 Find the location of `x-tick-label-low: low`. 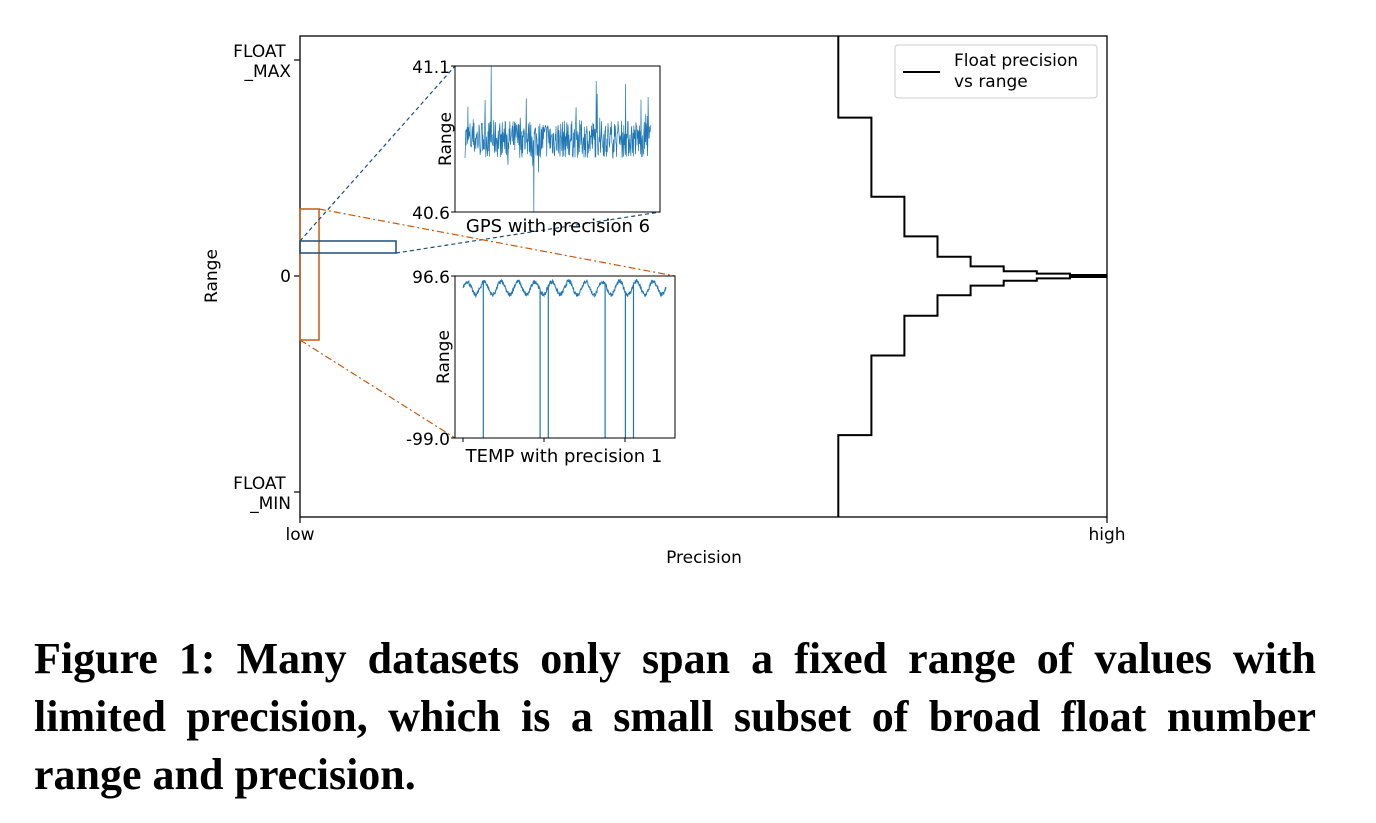

x-tick-label-low: low is located at coordinates (299, 535).